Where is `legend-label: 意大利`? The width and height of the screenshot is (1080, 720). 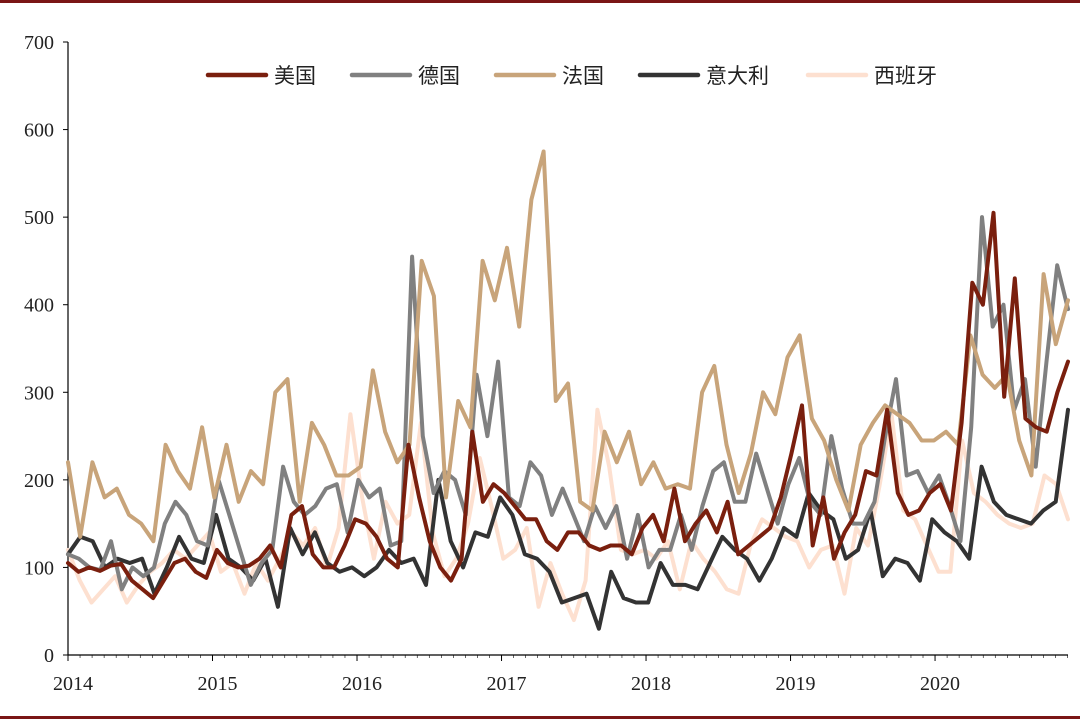
legend-label: 意大利 is located at coordinates (737, 76).